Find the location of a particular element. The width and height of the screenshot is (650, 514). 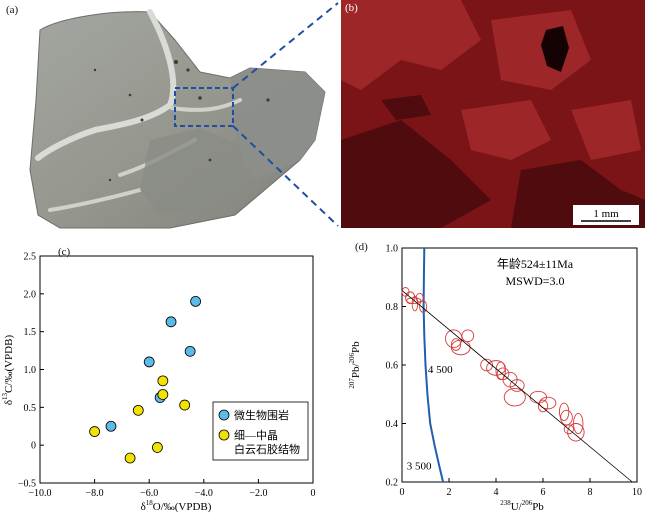

cl-dark-grains is located at coordinates (493, 161).